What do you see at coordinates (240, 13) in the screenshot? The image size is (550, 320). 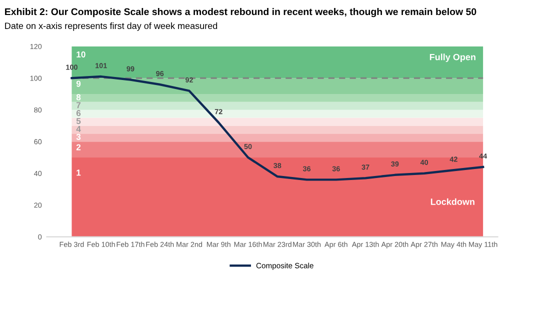 I see `chart-title: Exhibit 2: Our Composite Scale shows a modest rebound in recent weeks, though we remain below 50` at bounding box center [240, 13].